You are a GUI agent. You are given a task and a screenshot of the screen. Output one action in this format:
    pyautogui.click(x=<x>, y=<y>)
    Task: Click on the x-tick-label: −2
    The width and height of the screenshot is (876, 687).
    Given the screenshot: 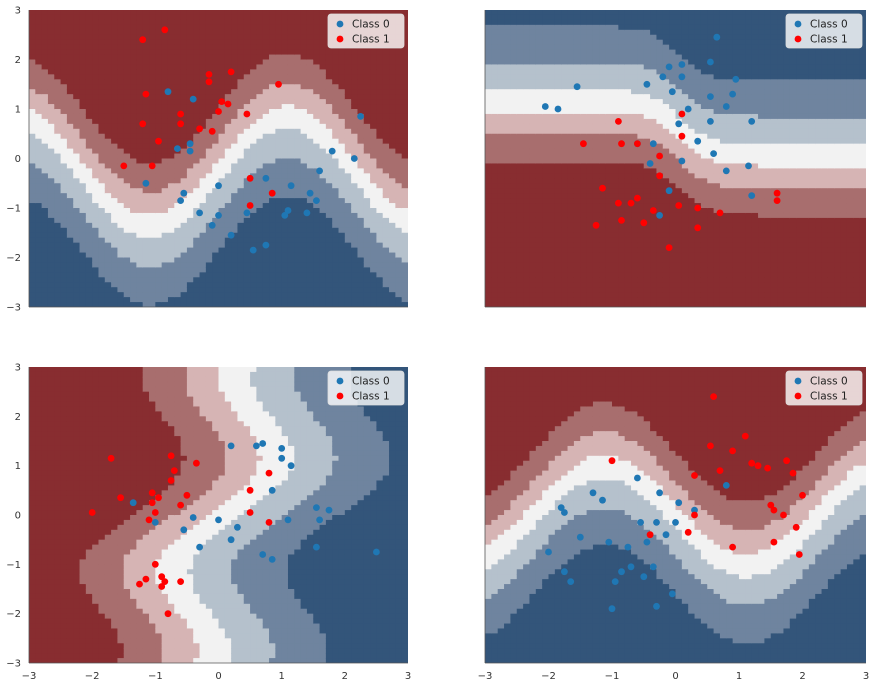 What is the action you would take?
    pyautogui.click(x=548, y=676)
    